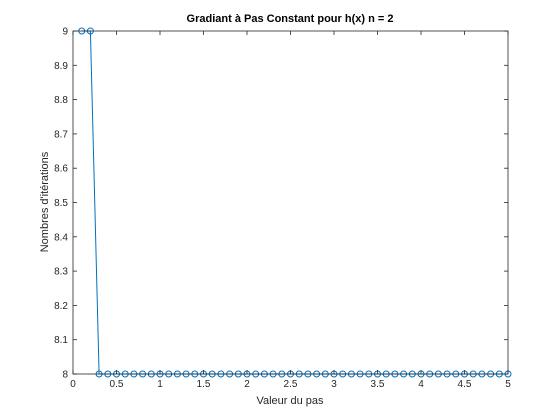 Image resolution: width=560 pixels, height=420 pixels. What do you see at coordinates (61, 272) in the screenshot?
I see `y-tick-label: 8.3` at bounding box center [61, 272].